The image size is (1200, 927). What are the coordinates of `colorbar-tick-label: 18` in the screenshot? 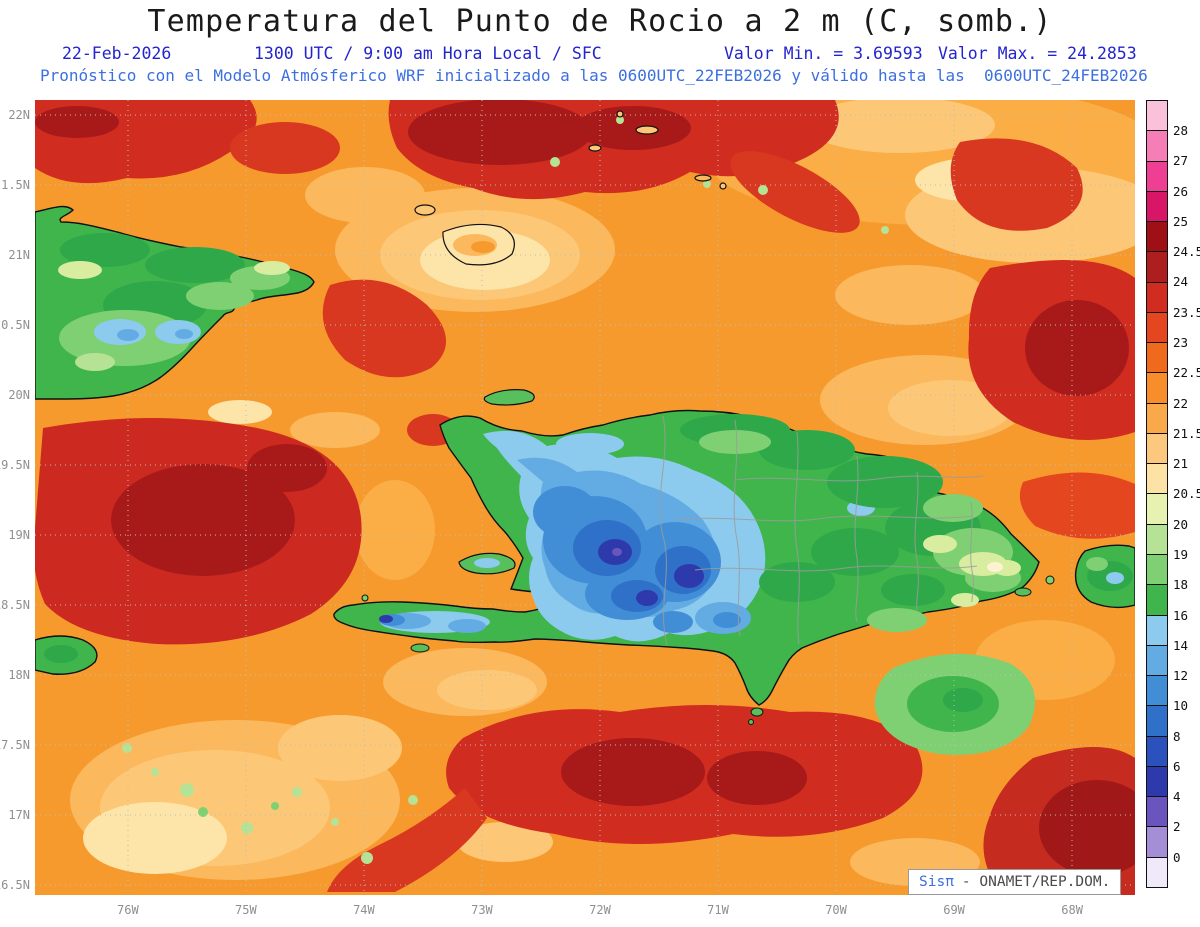 It's located at (1181, 585).